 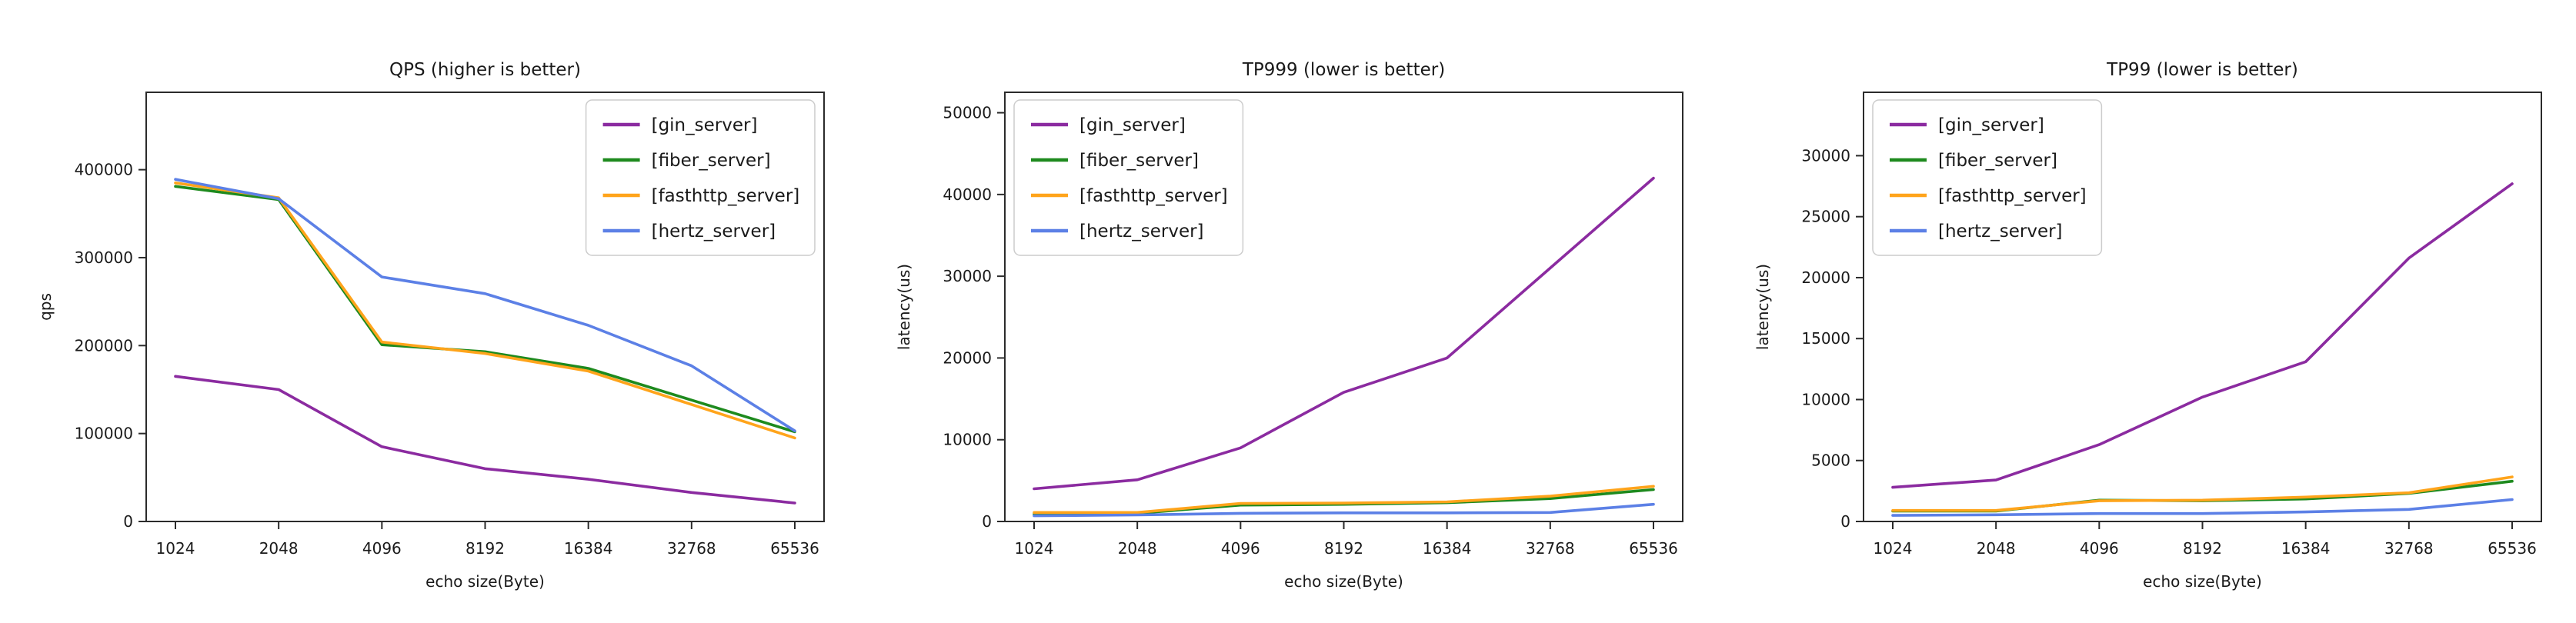 I want to click on y-tick-label: 300000, so click(x=104, y=257).